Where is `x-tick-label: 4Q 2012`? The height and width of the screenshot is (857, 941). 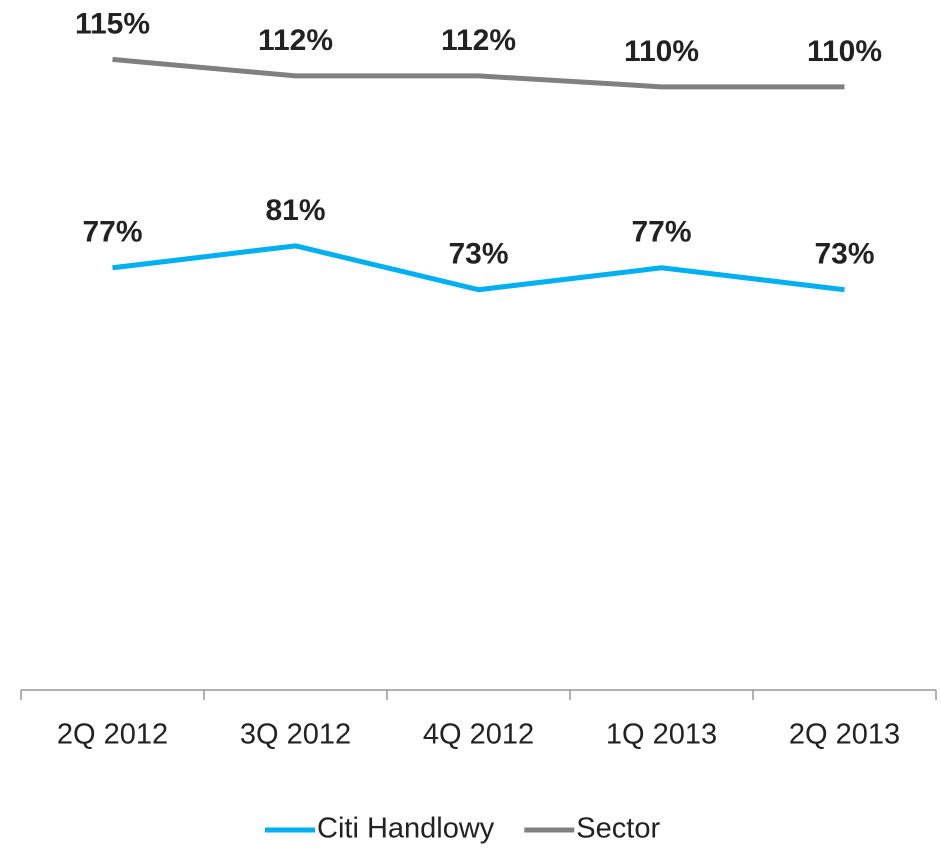
x-tick-label: 4Q 2012 is located at coordinates (478, 735).